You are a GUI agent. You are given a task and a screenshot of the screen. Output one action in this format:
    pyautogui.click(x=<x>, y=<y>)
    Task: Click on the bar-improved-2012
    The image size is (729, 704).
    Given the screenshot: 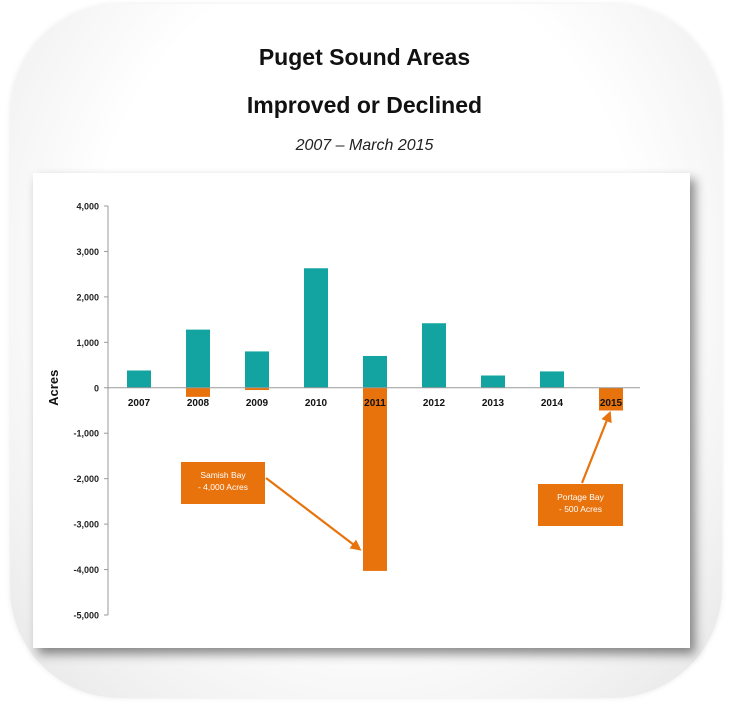 What is the action you would take?
    pyautogui.click(x=434, y=355)
    